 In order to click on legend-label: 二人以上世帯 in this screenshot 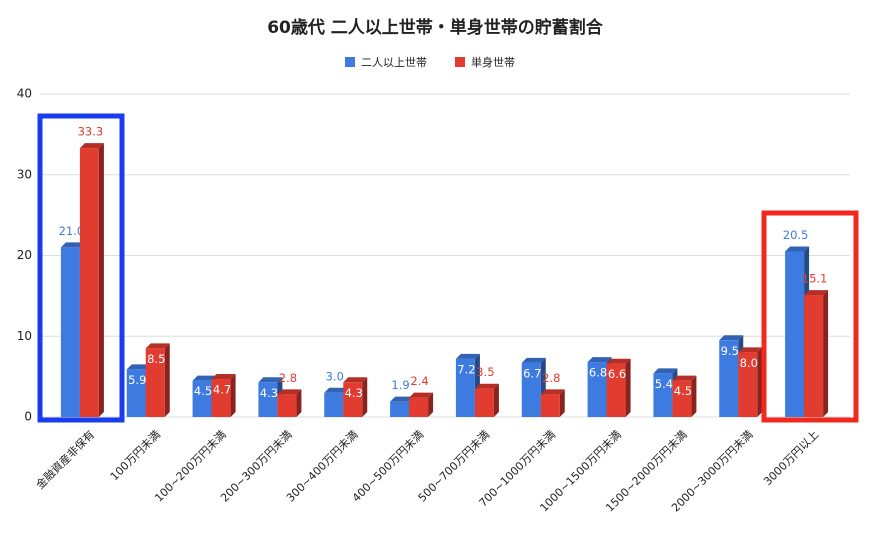, I will do `click(394, 62)`.